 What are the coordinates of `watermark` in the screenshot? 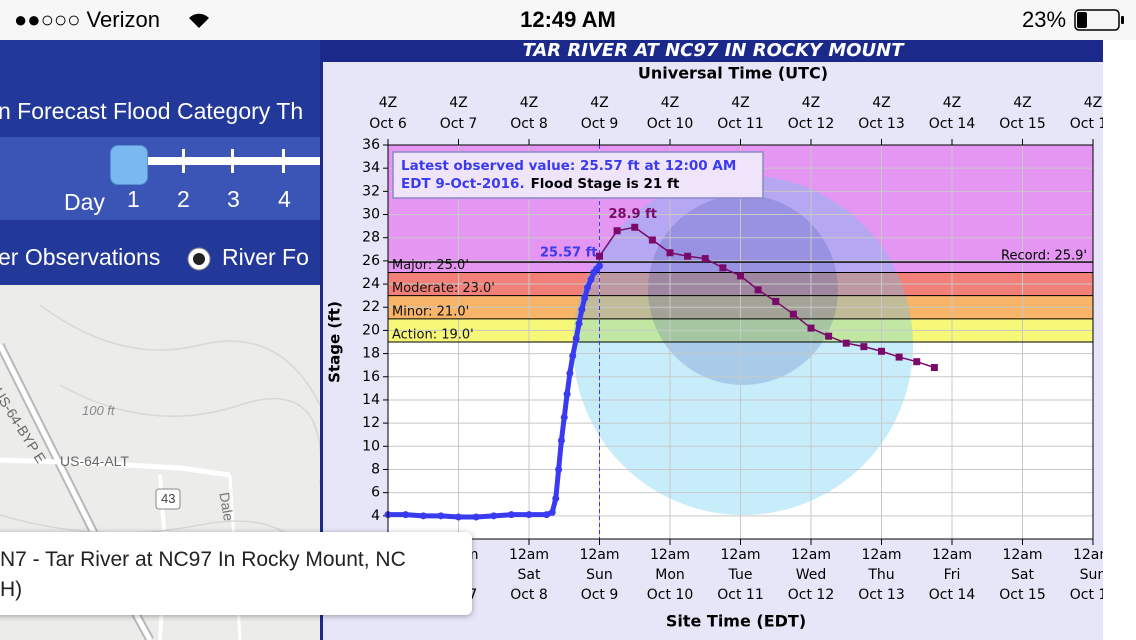 It's located at (743, 290).